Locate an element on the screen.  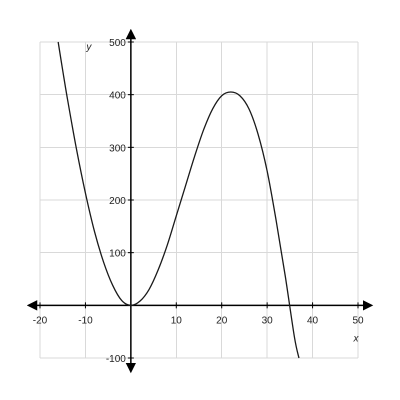
y-tick-label: 400 is located at coordinates (117, 96).